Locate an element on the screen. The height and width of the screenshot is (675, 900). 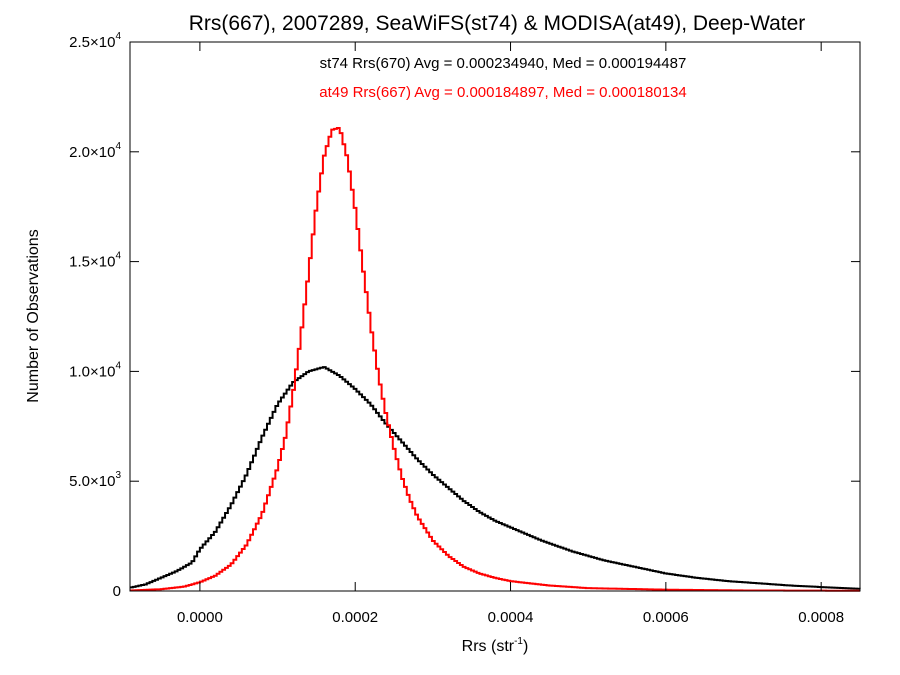
y-axis-label: Number of Observations is located at coordinates (33, 315).